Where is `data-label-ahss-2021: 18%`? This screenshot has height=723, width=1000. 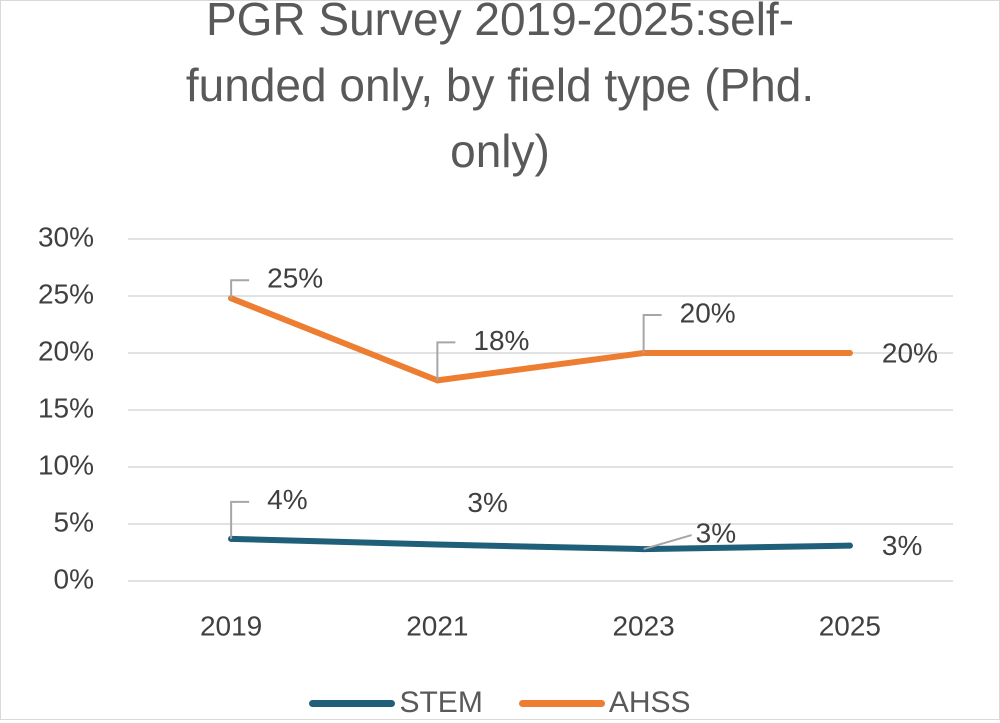 data-label-ahss-2021: 18% is located at coordinates (501, 340).